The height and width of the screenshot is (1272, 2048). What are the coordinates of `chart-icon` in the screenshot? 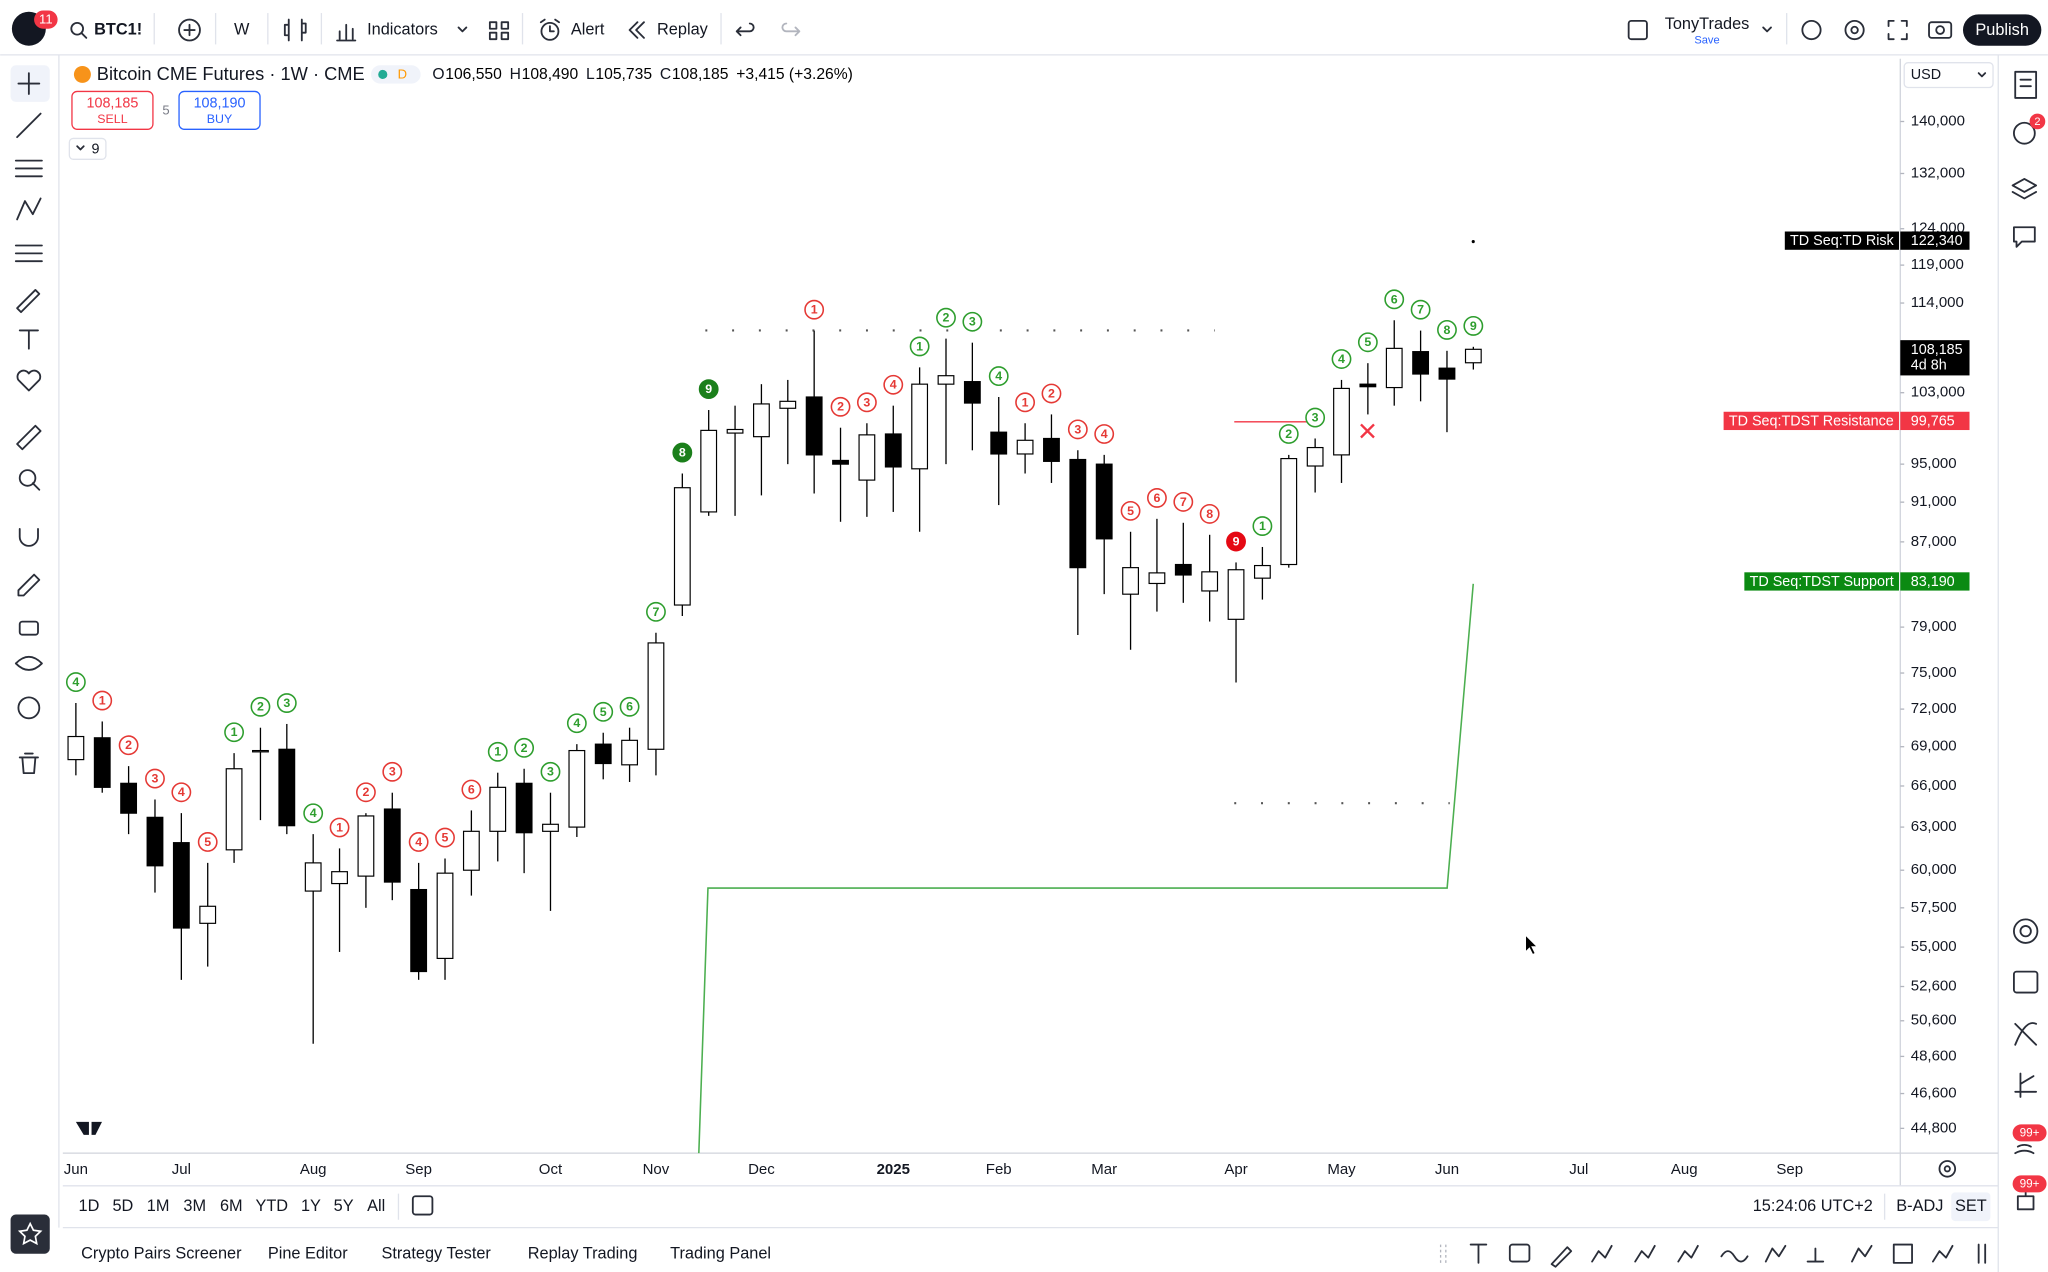 It's located at (2026, 1085).